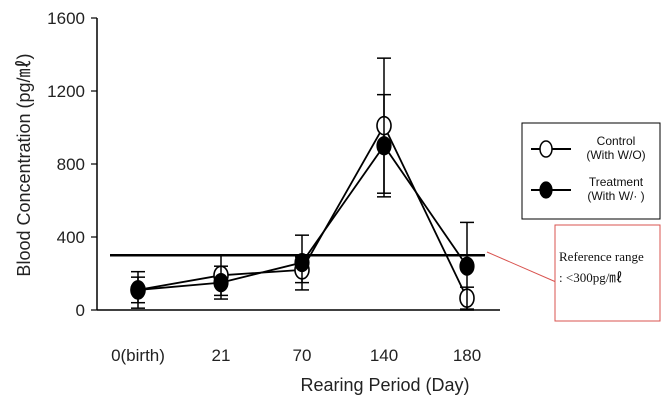 Image resolution: width=663 pixels, height=400 pixels. What do you see at coordinates (221, 355) in the screenshot?
I see `x-tick-label: 21` at bounding box center [221, 355].